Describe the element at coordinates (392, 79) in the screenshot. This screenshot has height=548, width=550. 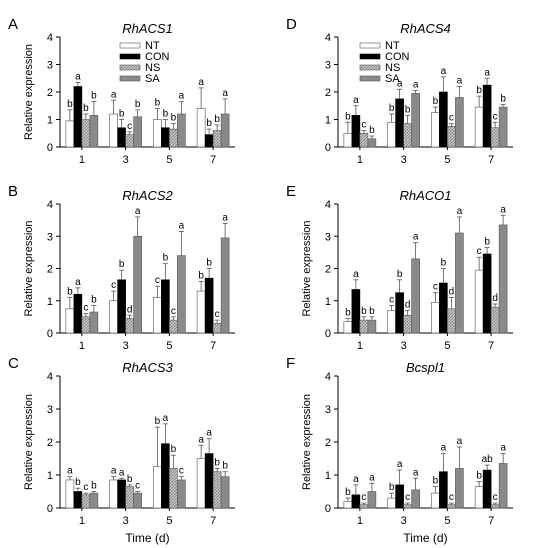
I see `legend-label: SA` at that location.